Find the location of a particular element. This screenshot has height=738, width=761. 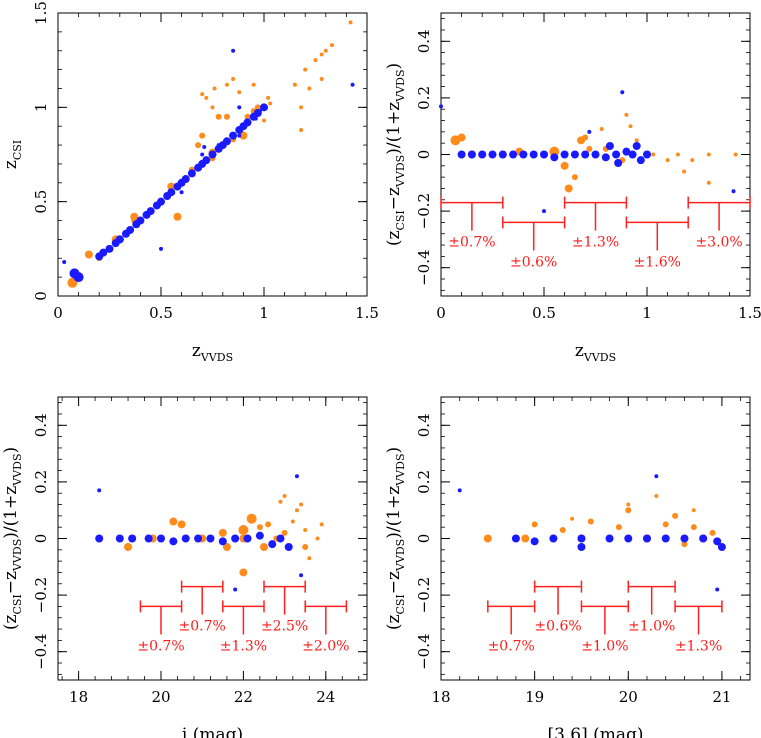

y-axis-label: (zCSI−zVVDS)/(1+zVVDS) is located at coordinates (12, 538).